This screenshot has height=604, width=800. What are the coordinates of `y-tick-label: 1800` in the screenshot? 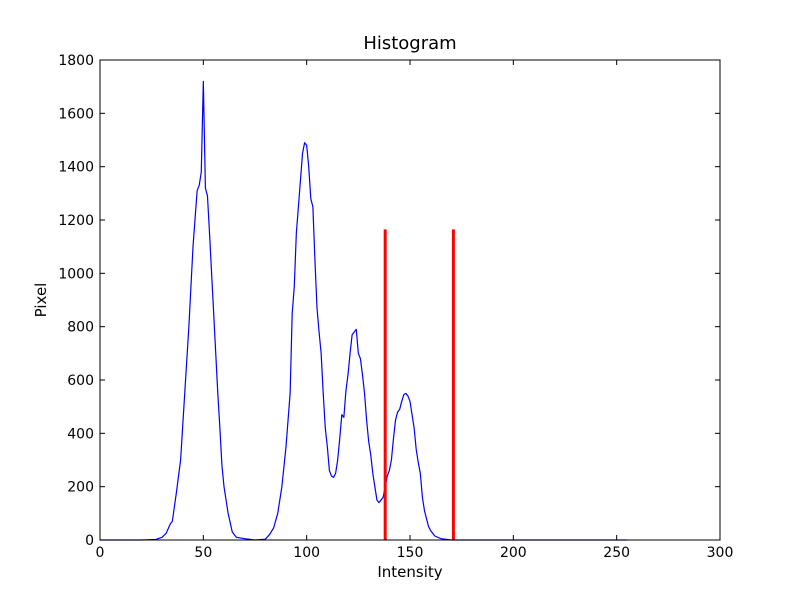 It's located at (76, 61).